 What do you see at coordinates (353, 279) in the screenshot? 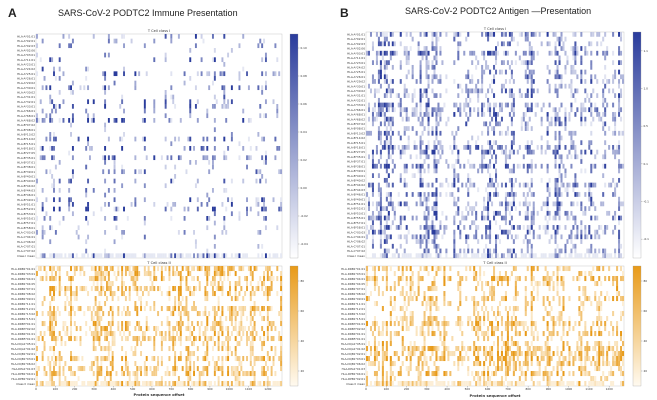
I see `row-label: HLA-DRB1*04:01` at bounding box center [353, 279].